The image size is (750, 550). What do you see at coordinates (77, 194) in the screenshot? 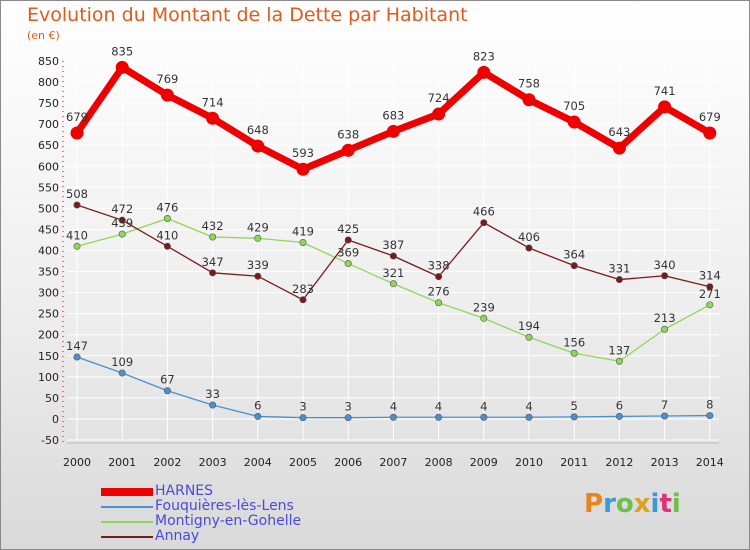
I see `data-label: 508` at bounding box center [77, 194].